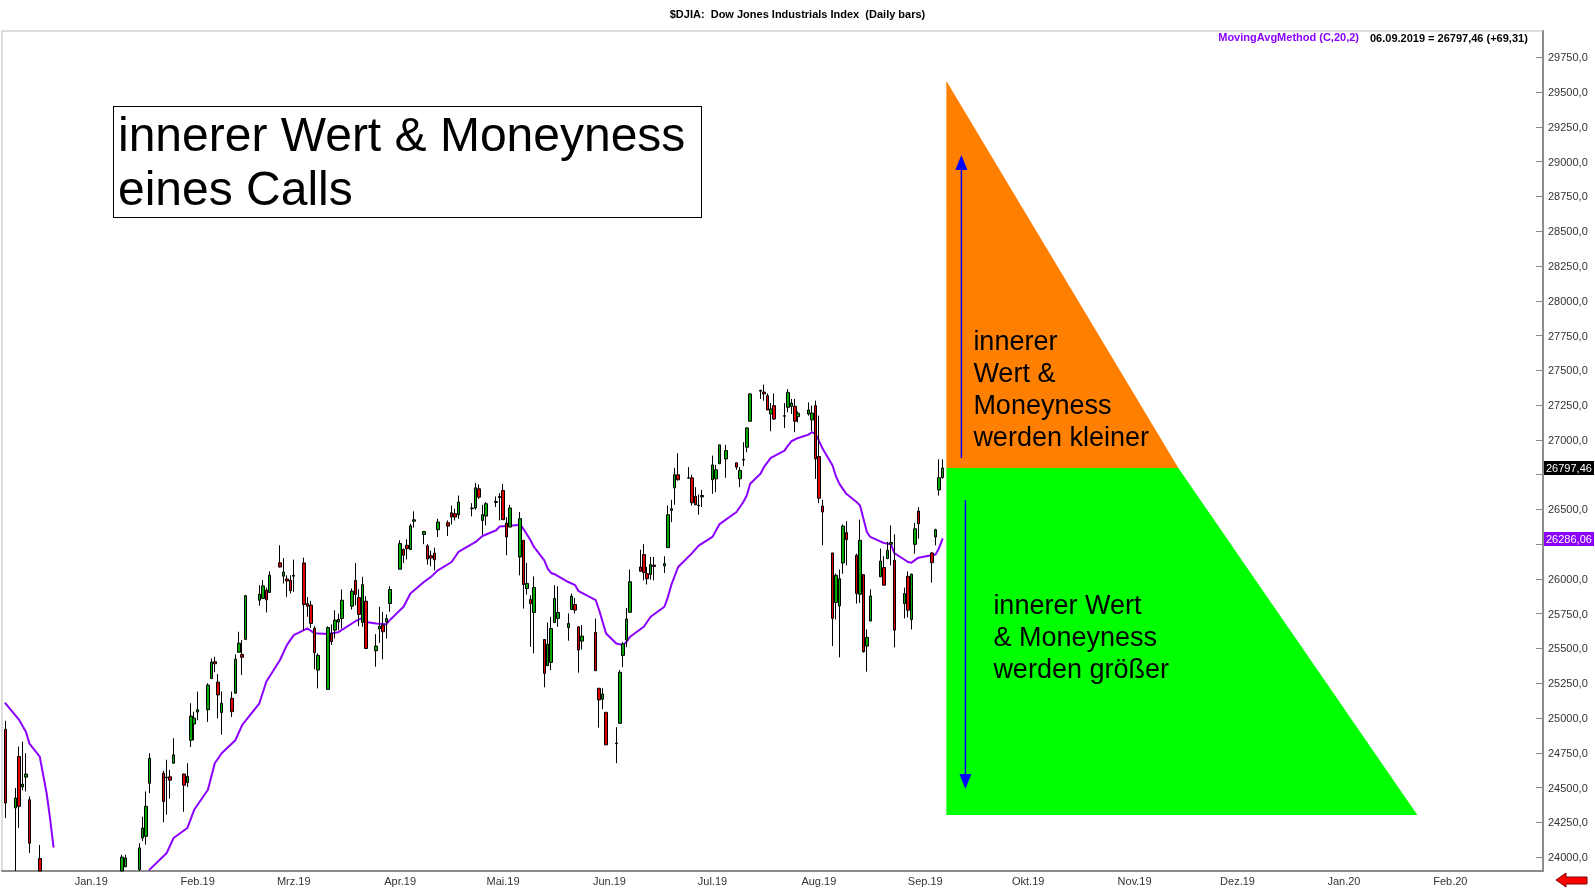 Image resolution: width=1595 pixels, height=891 pixels. What do you see at coordinates (503, 880) in the screenshot?
I see `x-tick-label: Mai.19` at bounding box center [503, 880].